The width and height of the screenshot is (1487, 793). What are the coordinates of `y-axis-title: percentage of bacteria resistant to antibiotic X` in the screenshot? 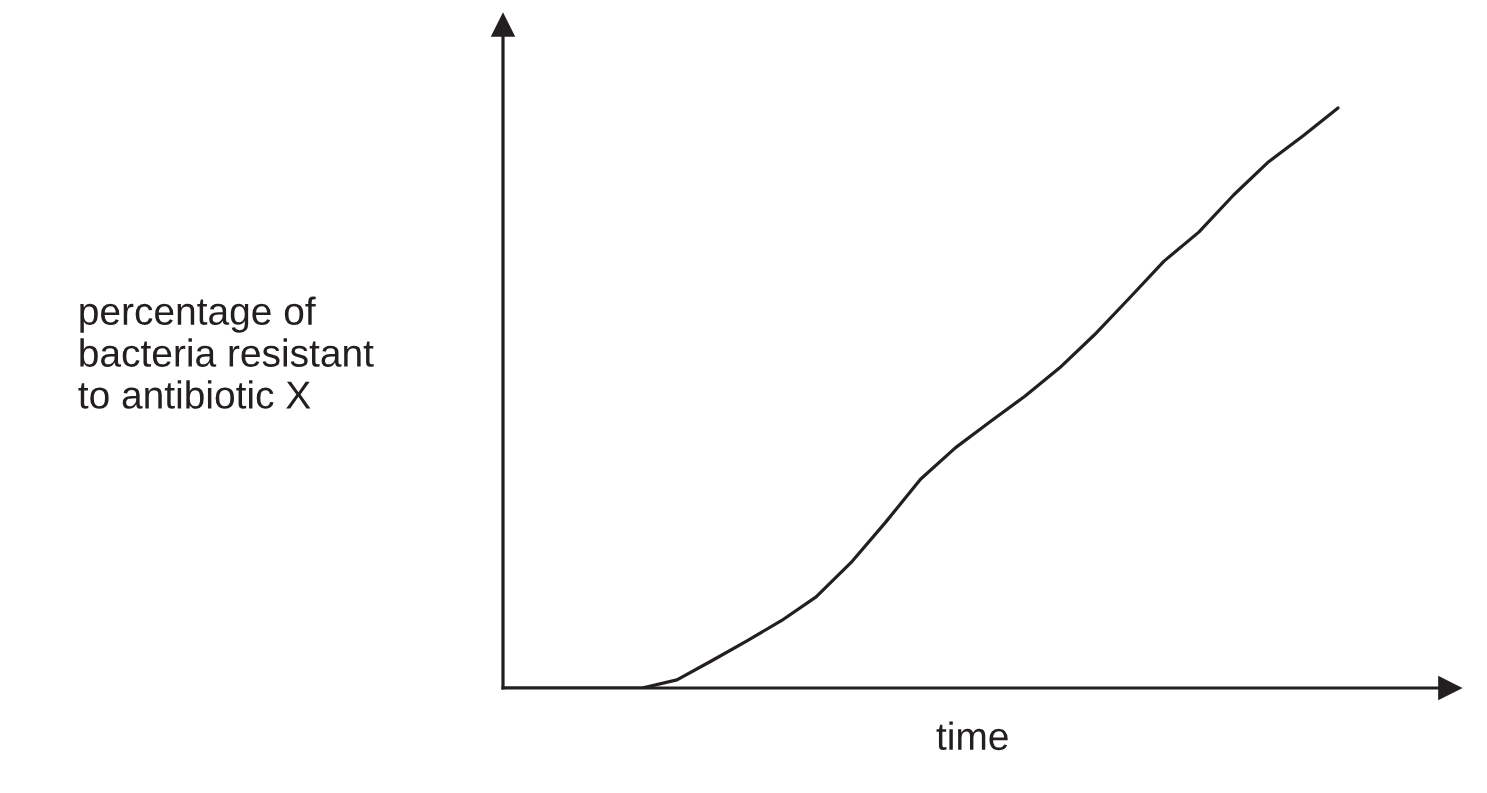 It's located at (226, 352).